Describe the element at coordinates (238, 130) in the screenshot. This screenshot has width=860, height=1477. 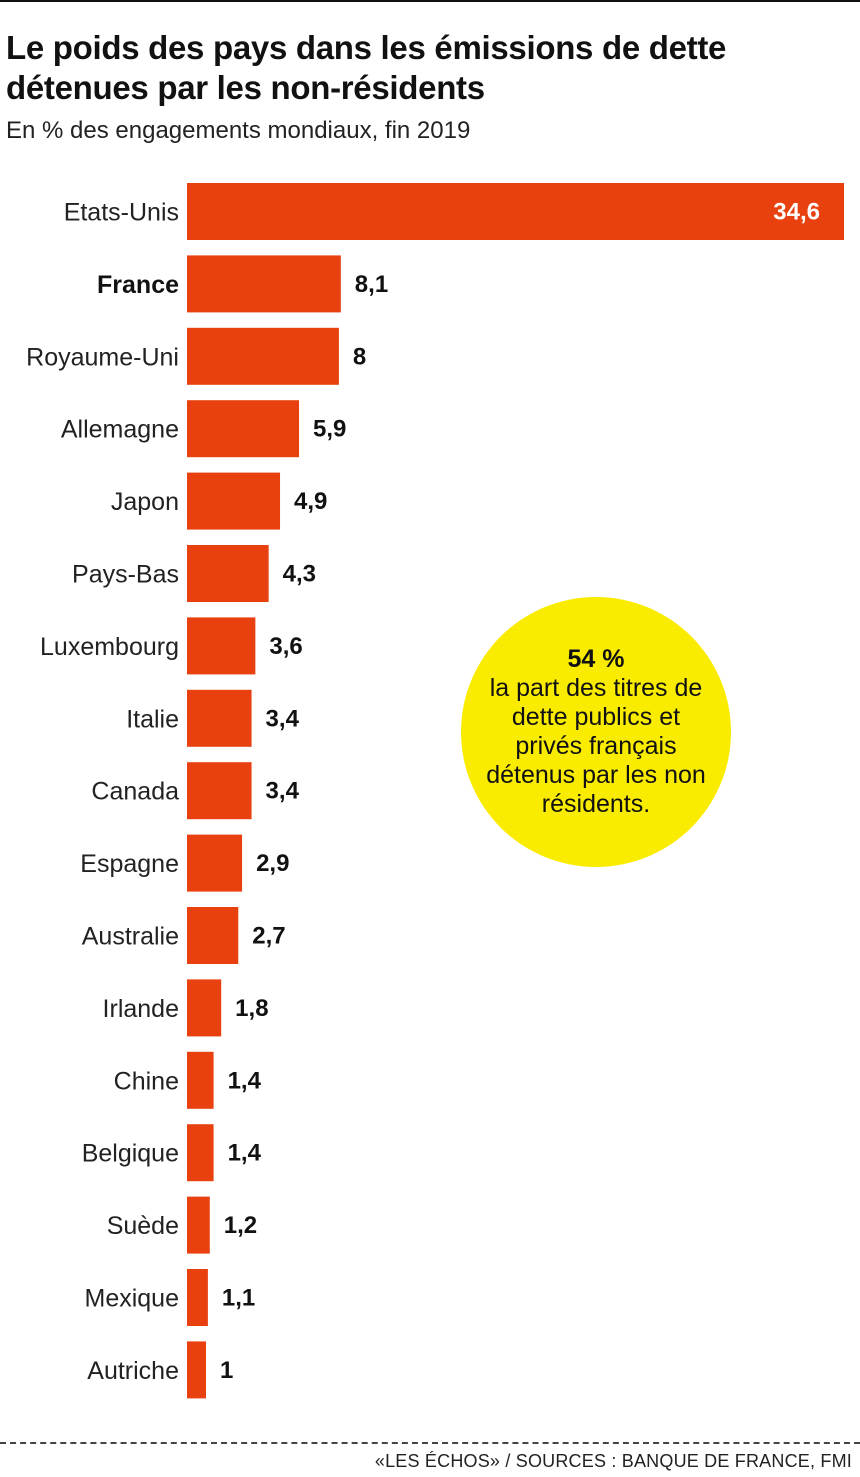
I see `chart-subtitle: En % des engagements mondiaux, fin 2019` at that location.